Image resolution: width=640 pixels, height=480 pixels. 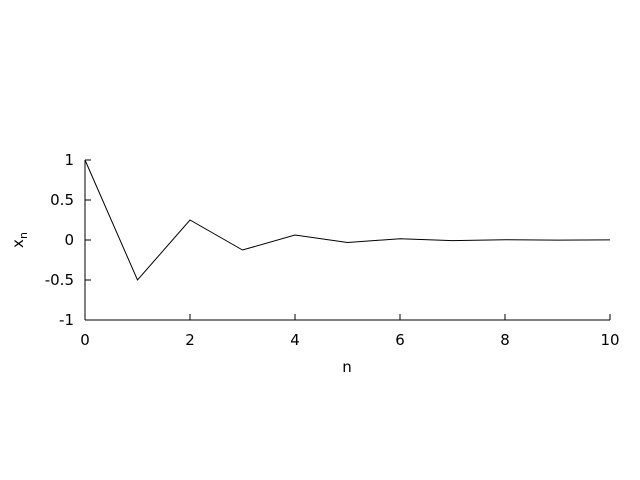 I want to click on y-tick-label: 0.5, so click(x=62, y=200).